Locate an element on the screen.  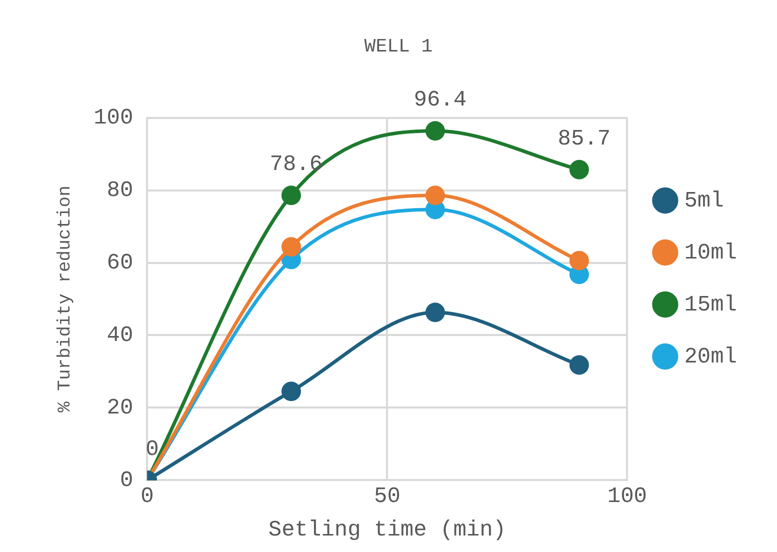
legend-label: 15ml is located at coordinates (711, 305).